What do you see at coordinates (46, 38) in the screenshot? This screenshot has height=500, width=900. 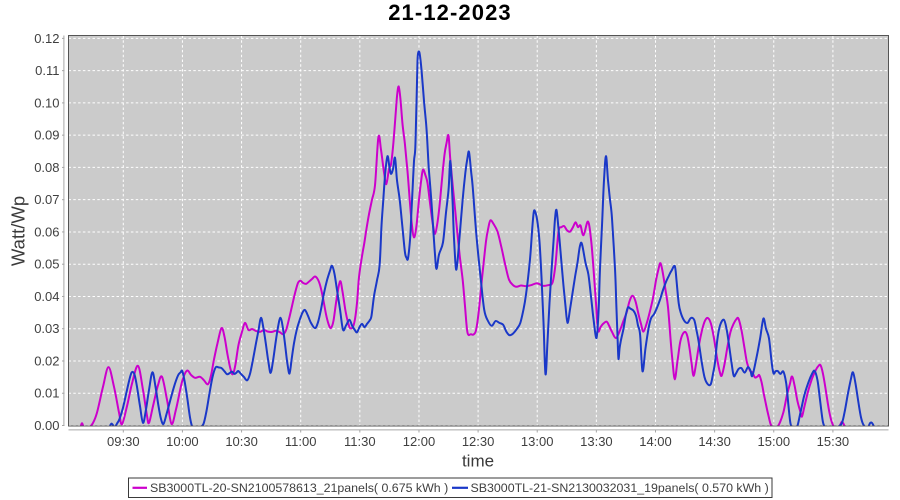 I see `svg-text: 0.12` at bounding box center [46, 38].